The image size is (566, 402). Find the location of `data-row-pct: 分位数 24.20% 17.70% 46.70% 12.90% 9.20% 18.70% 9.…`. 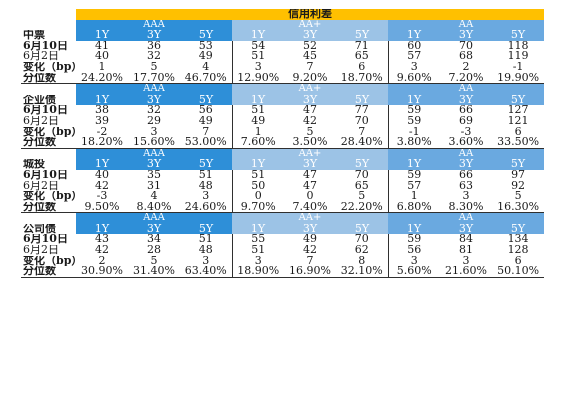

data-row-pct: 分位数 24.20% 17.70% 46.70% 12.90% 9.20% 18.70% 9.… is located at coordinates (282, 78).